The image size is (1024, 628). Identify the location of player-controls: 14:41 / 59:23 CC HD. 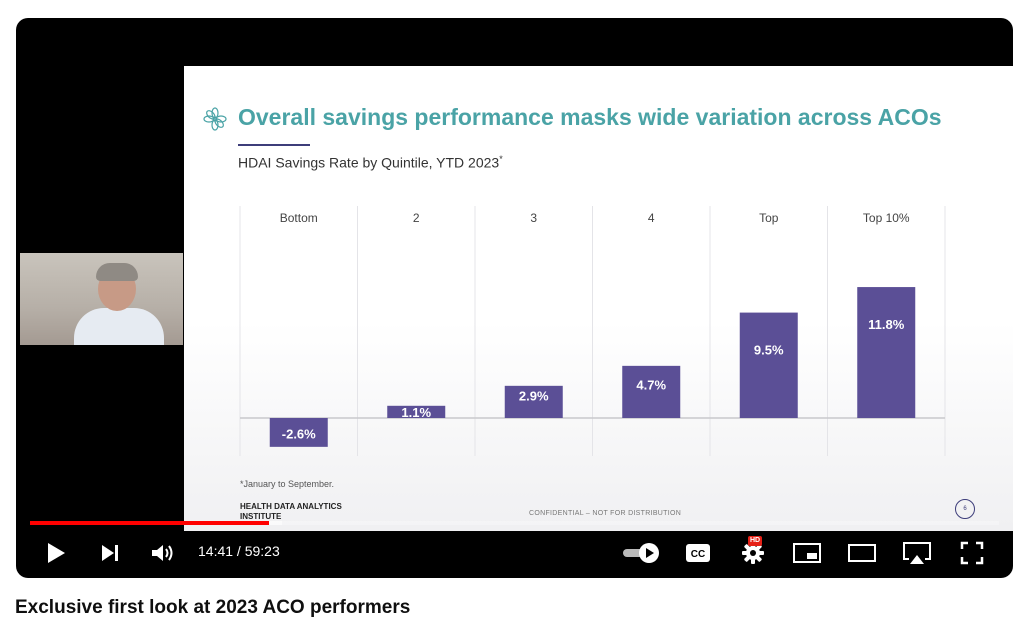
(514, 553).